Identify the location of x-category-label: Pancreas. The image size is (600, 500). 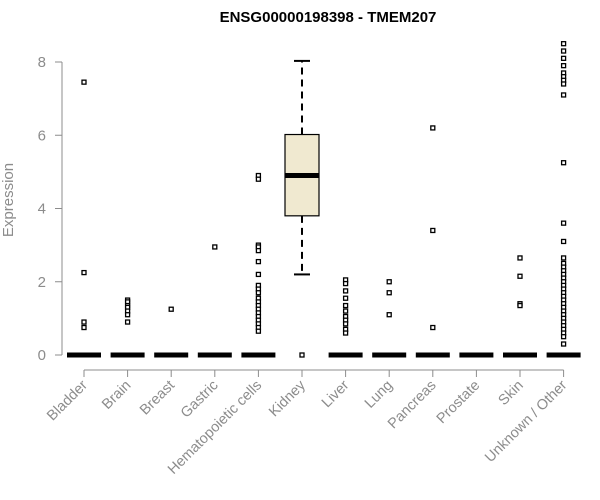
(412, 405).